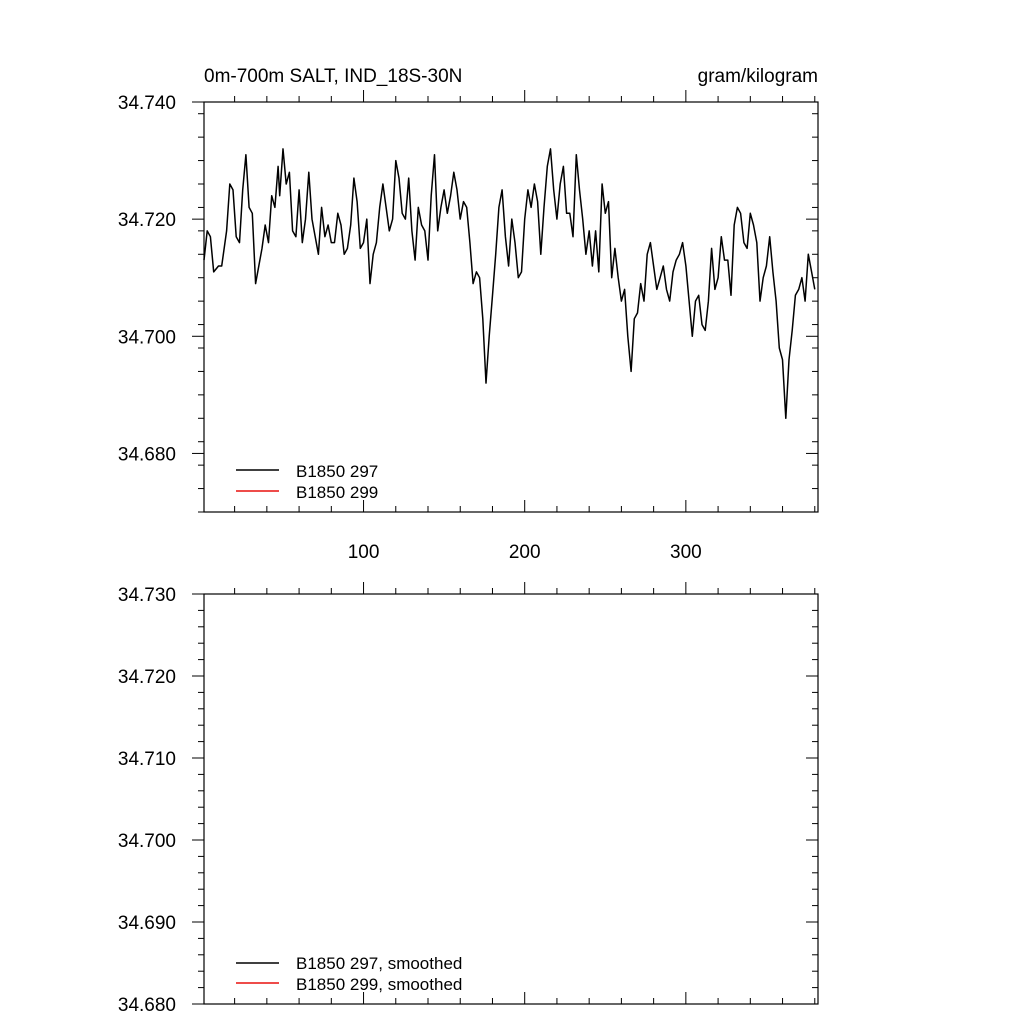  What do you see at coordinates (147, 759) in the screenshot?
I see `y-tick-label: 34.710` at bounding box center [147, 759].